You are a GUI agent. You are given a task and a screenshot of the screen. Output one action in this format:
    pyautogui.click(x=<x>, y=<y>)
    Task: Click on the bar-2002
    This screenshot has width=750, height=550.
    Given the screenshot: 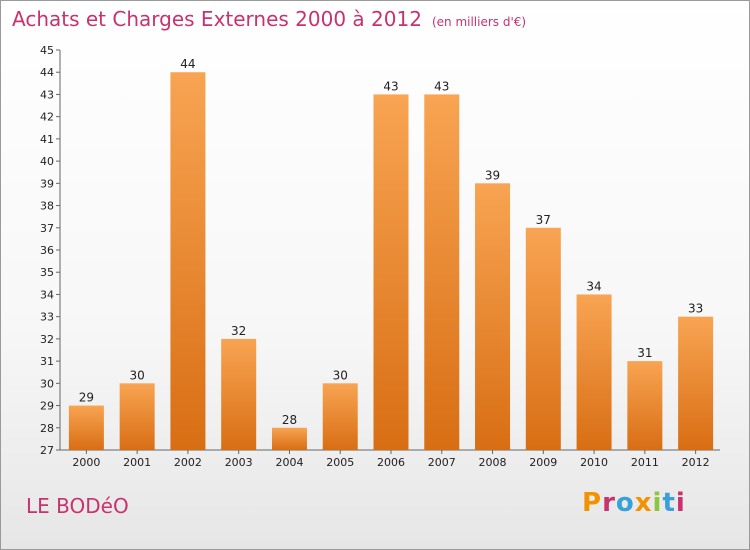 What is the action you would take?
    pyautogui.click(x=188, y=261)
    